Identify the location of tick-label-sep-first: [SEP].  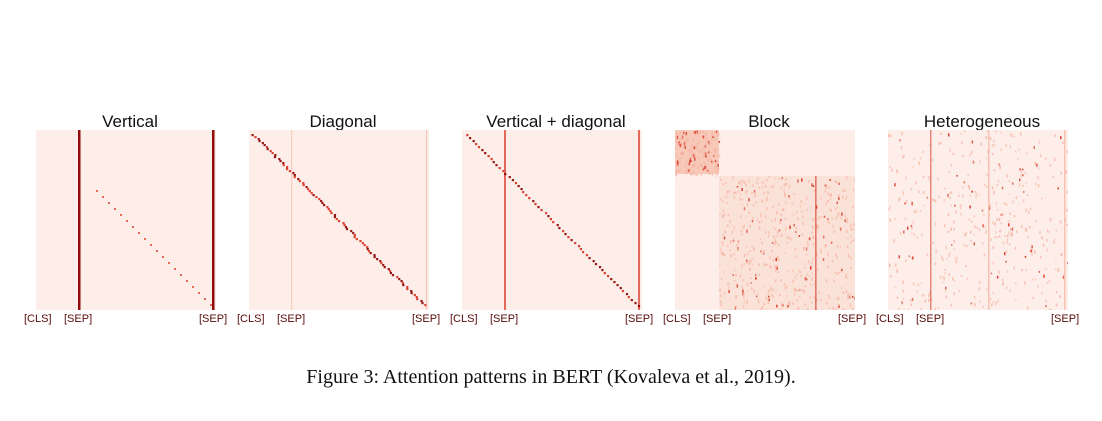
(78, 319).